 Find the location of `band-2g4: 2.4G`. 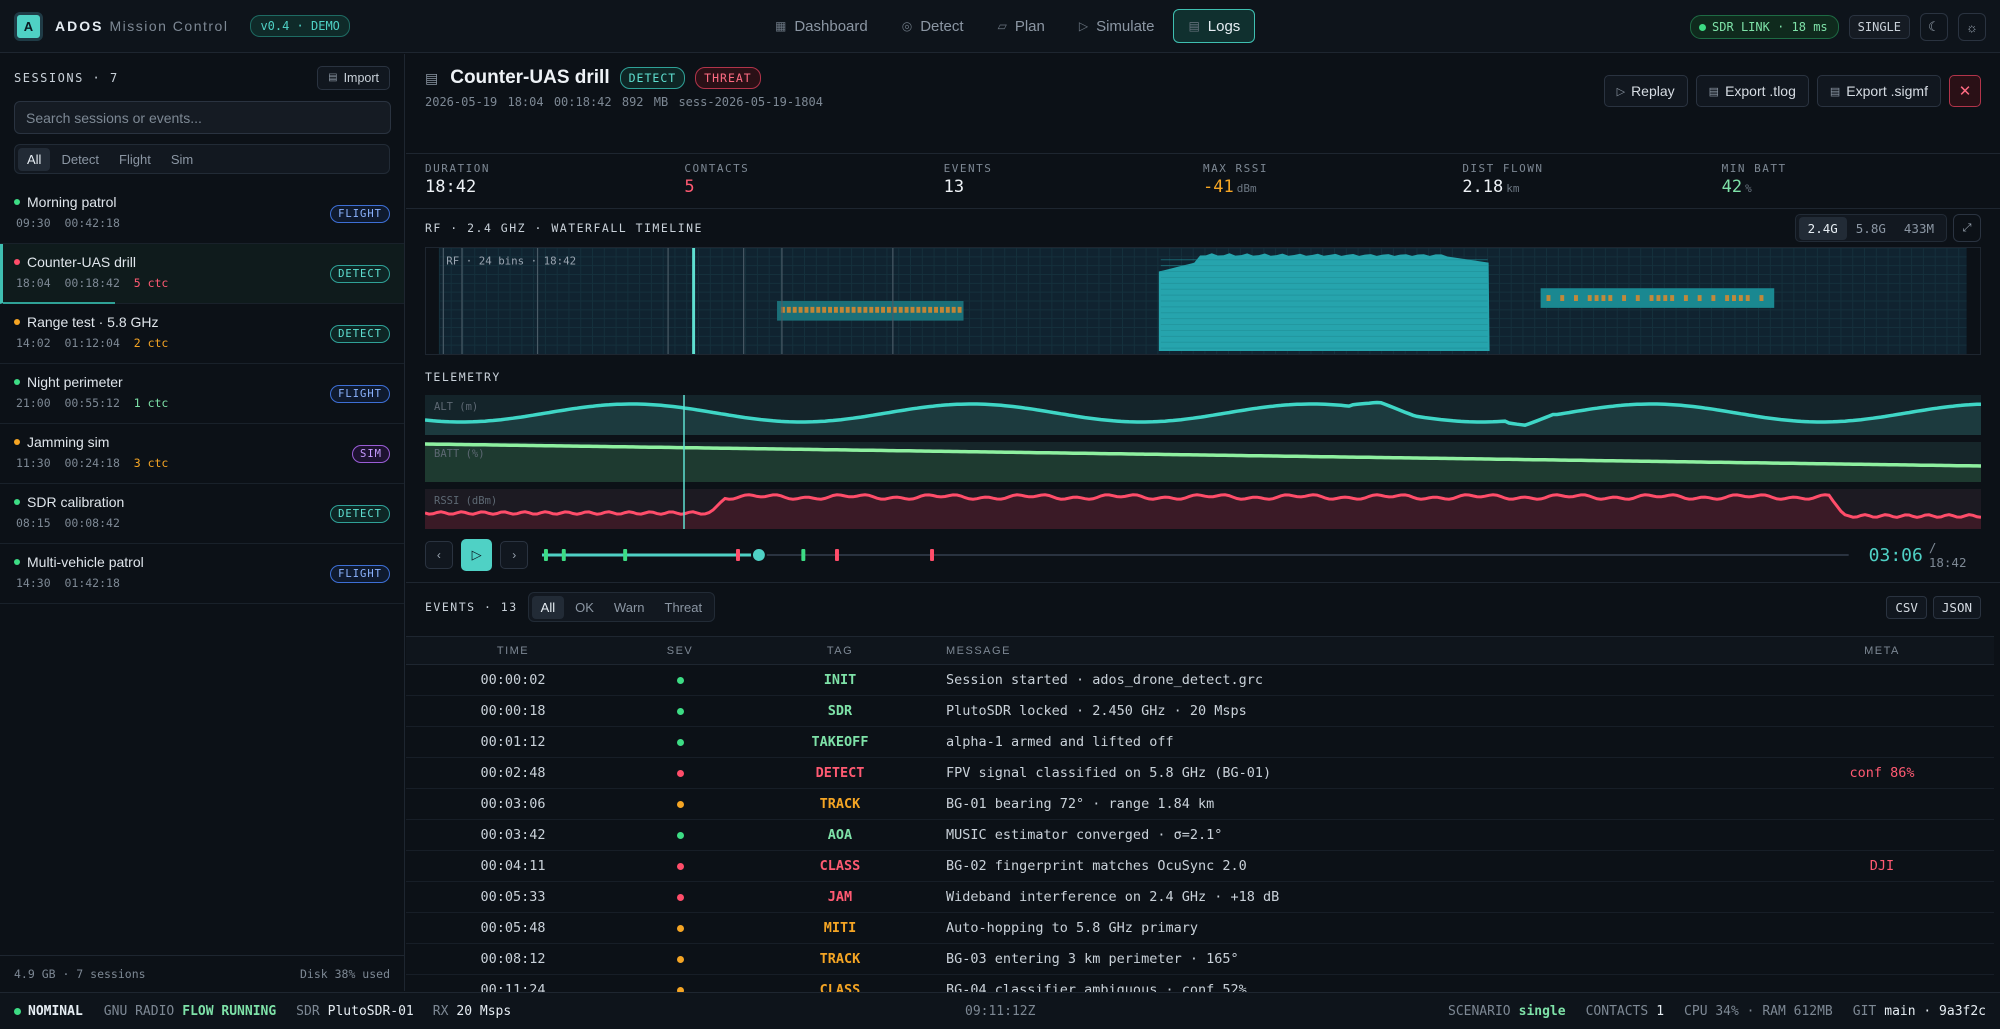

band-2g4: 2.4G is located at coordinates (1822, 228).